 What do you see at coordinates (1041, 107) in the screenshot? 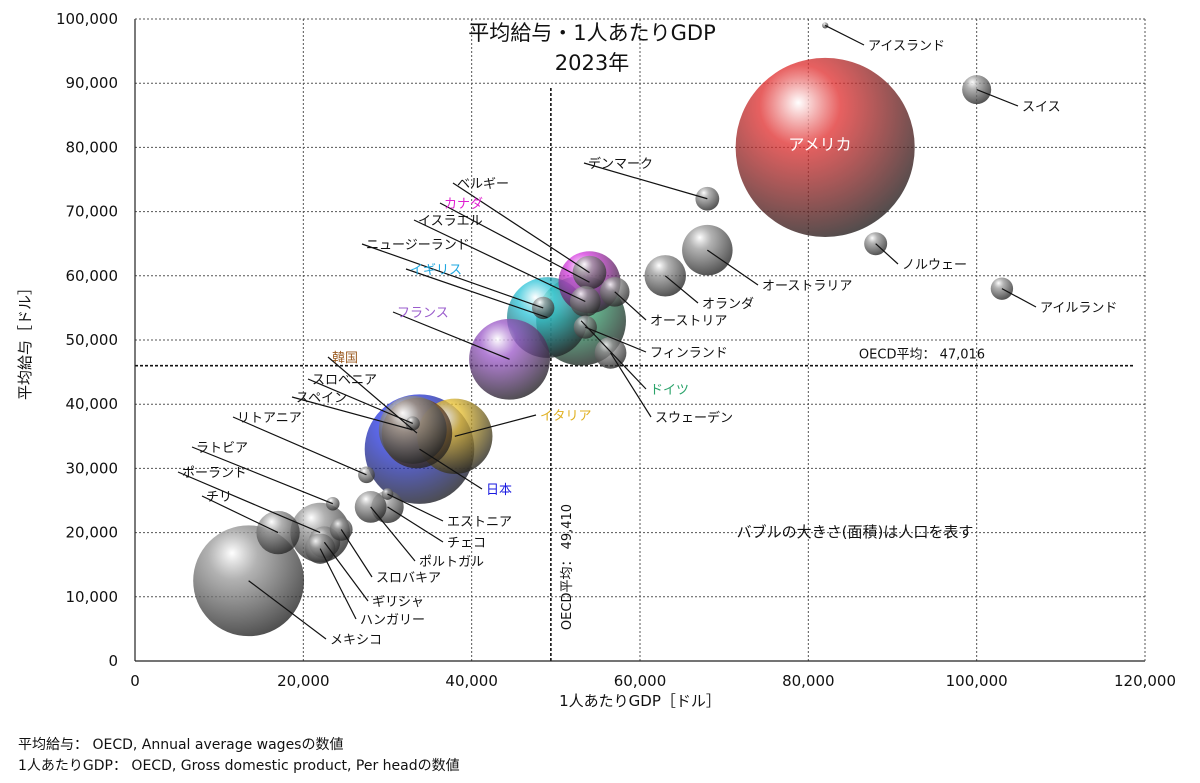
I see `bubble-label: スイス` at bounding box center [1041, 107].